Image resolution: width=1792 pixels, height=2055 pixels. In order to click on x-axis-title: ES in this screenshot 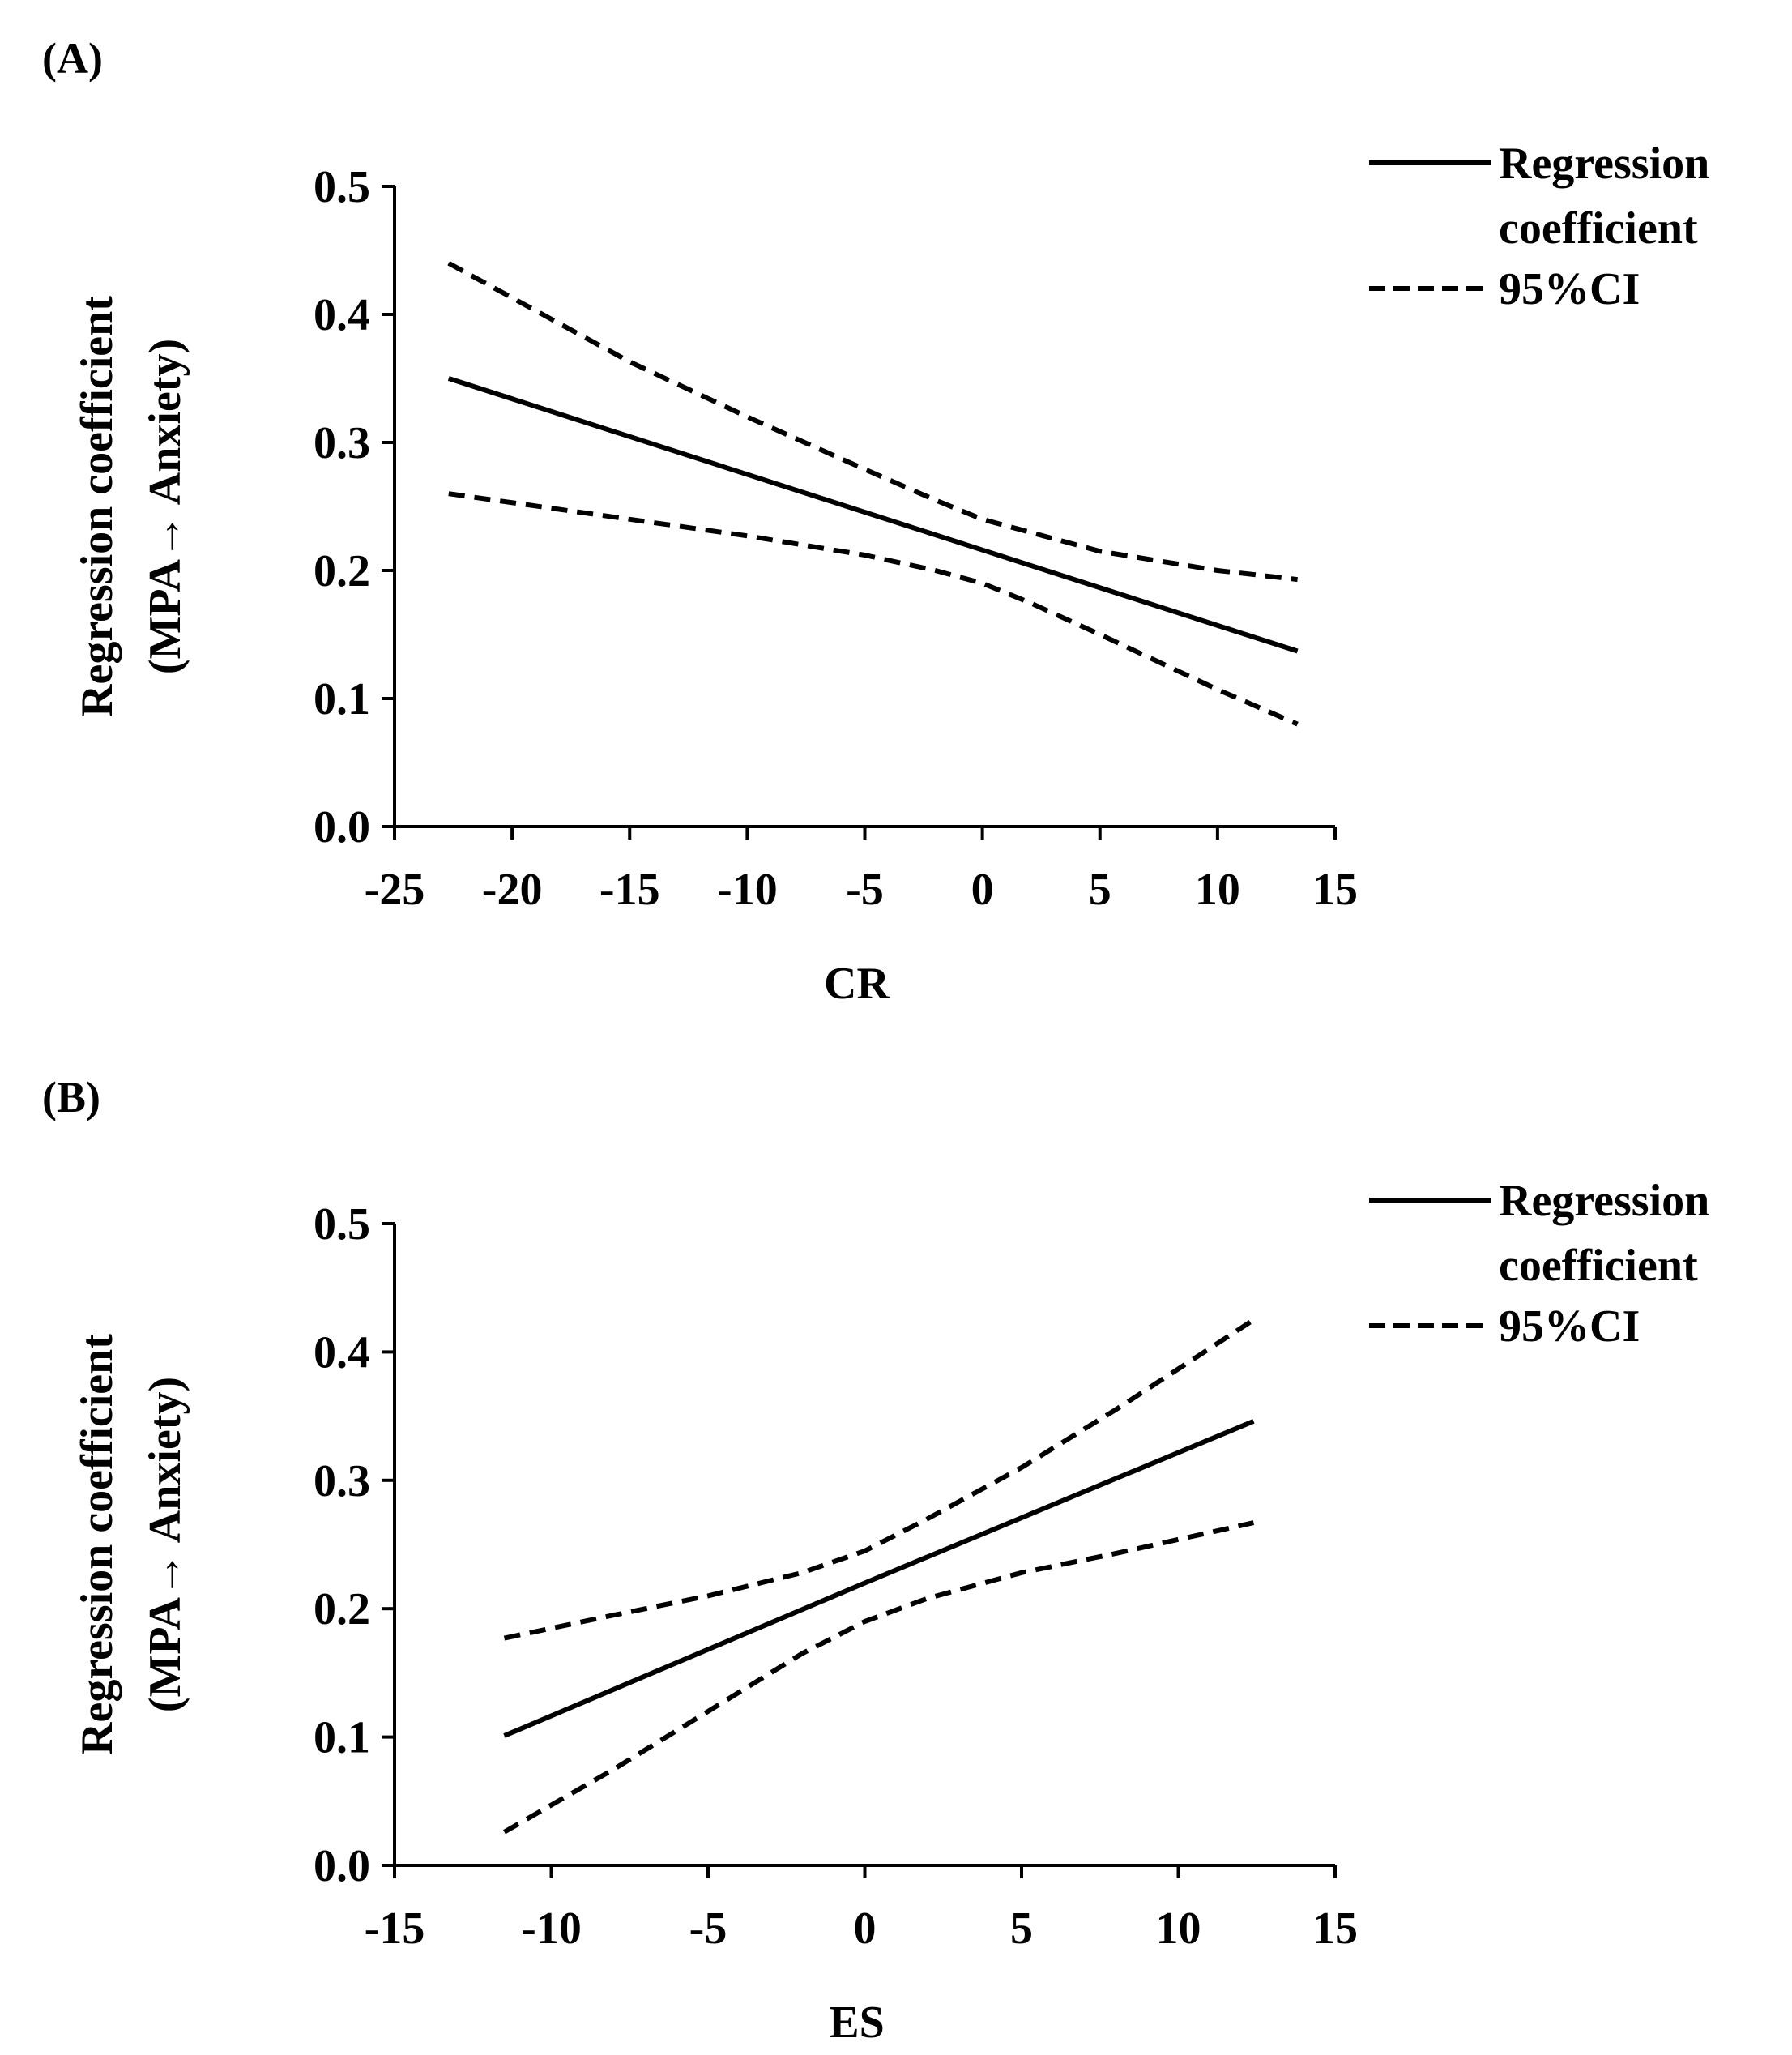, I will do `click(857, 2022)`.